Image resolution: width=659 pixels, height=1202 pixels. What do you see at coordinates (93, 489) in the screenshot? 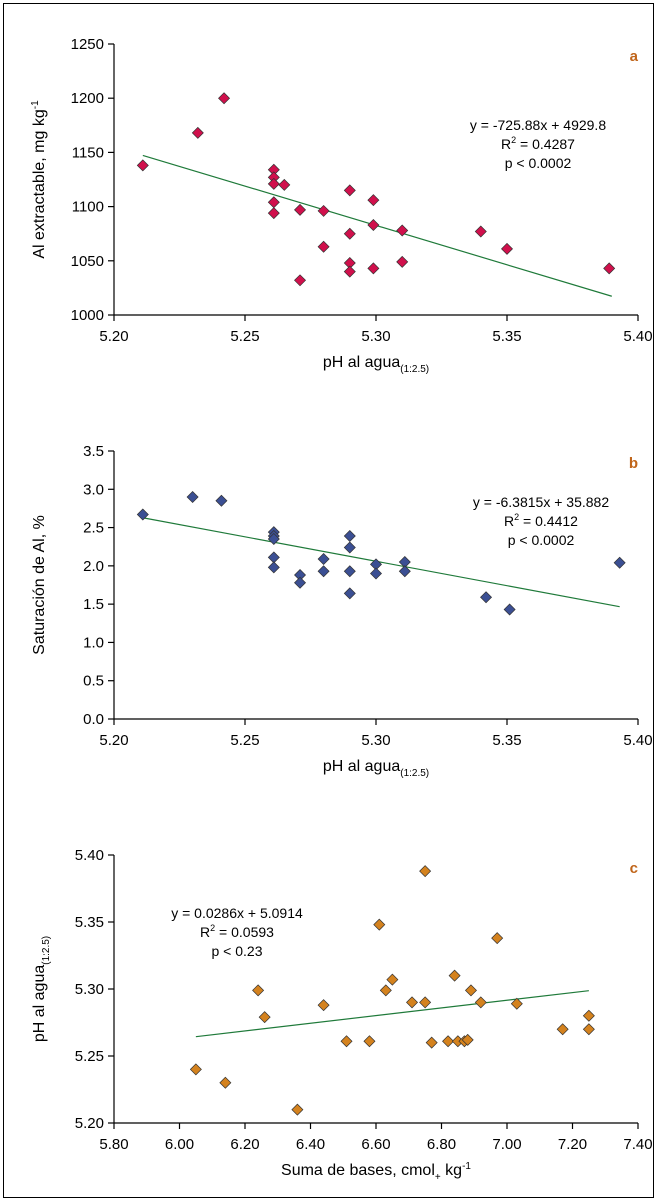
I see `y-tick-label: 3.0` at bounding box center [93, 489].